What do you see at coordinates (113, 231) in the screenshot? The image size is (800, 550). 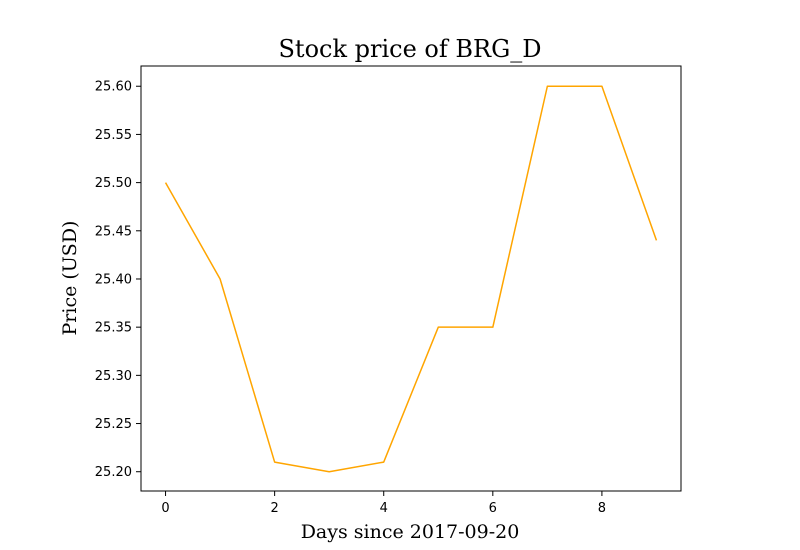 I see `y-tick-label: 25.45` at bounding box center [113, 231].